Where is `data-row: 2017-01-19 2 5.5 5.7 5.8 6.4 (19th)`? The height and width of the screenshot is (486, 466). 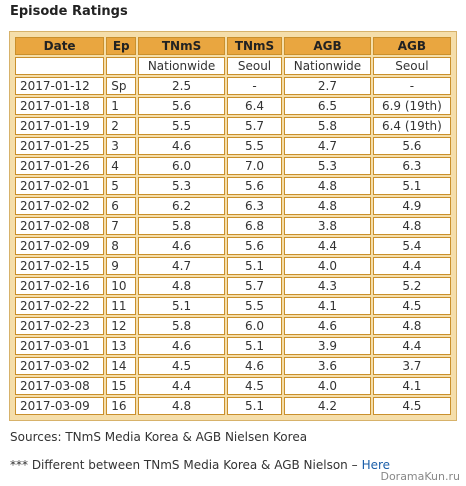 data-row: 2017-01-19 2 5.5 5.7 5.8 6.4 (19th) is located at coordinates (233, 126).